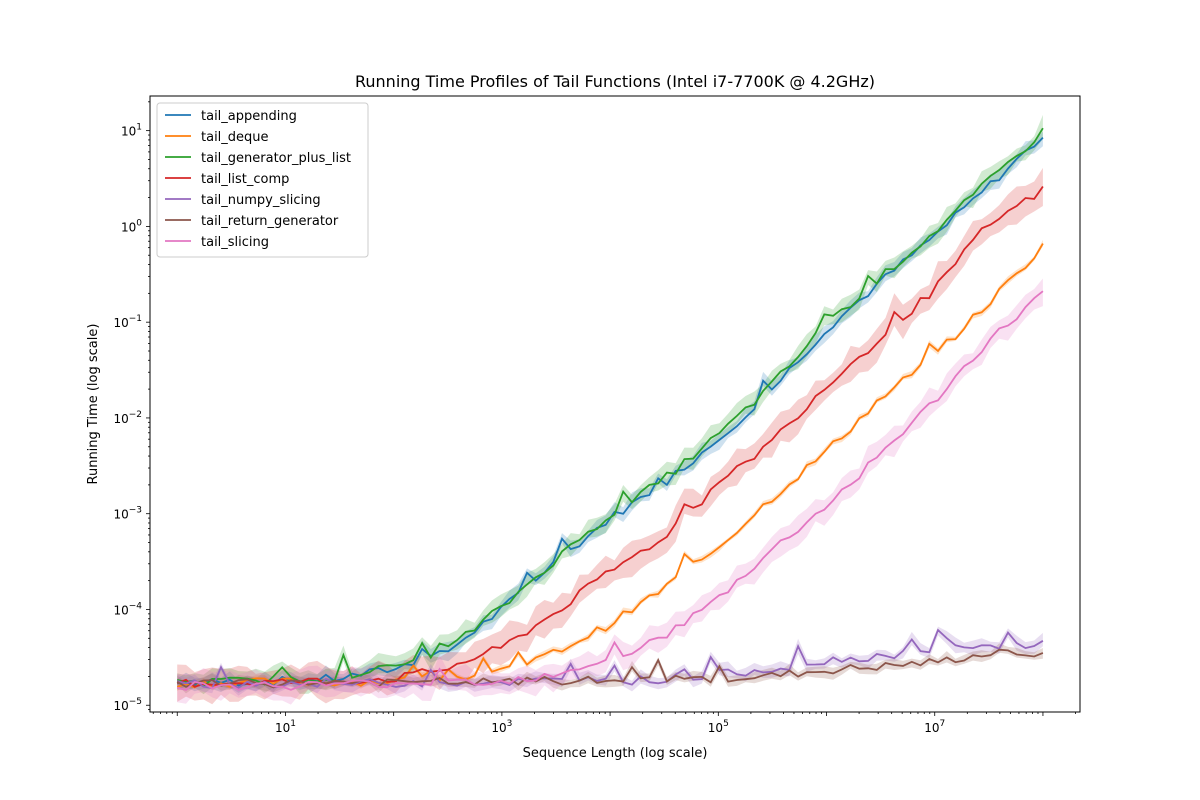  What do you see at coordinates (249, 116) in the screenshot?
I see `legend-label: tail_appending` at bounding box center [249, 116].